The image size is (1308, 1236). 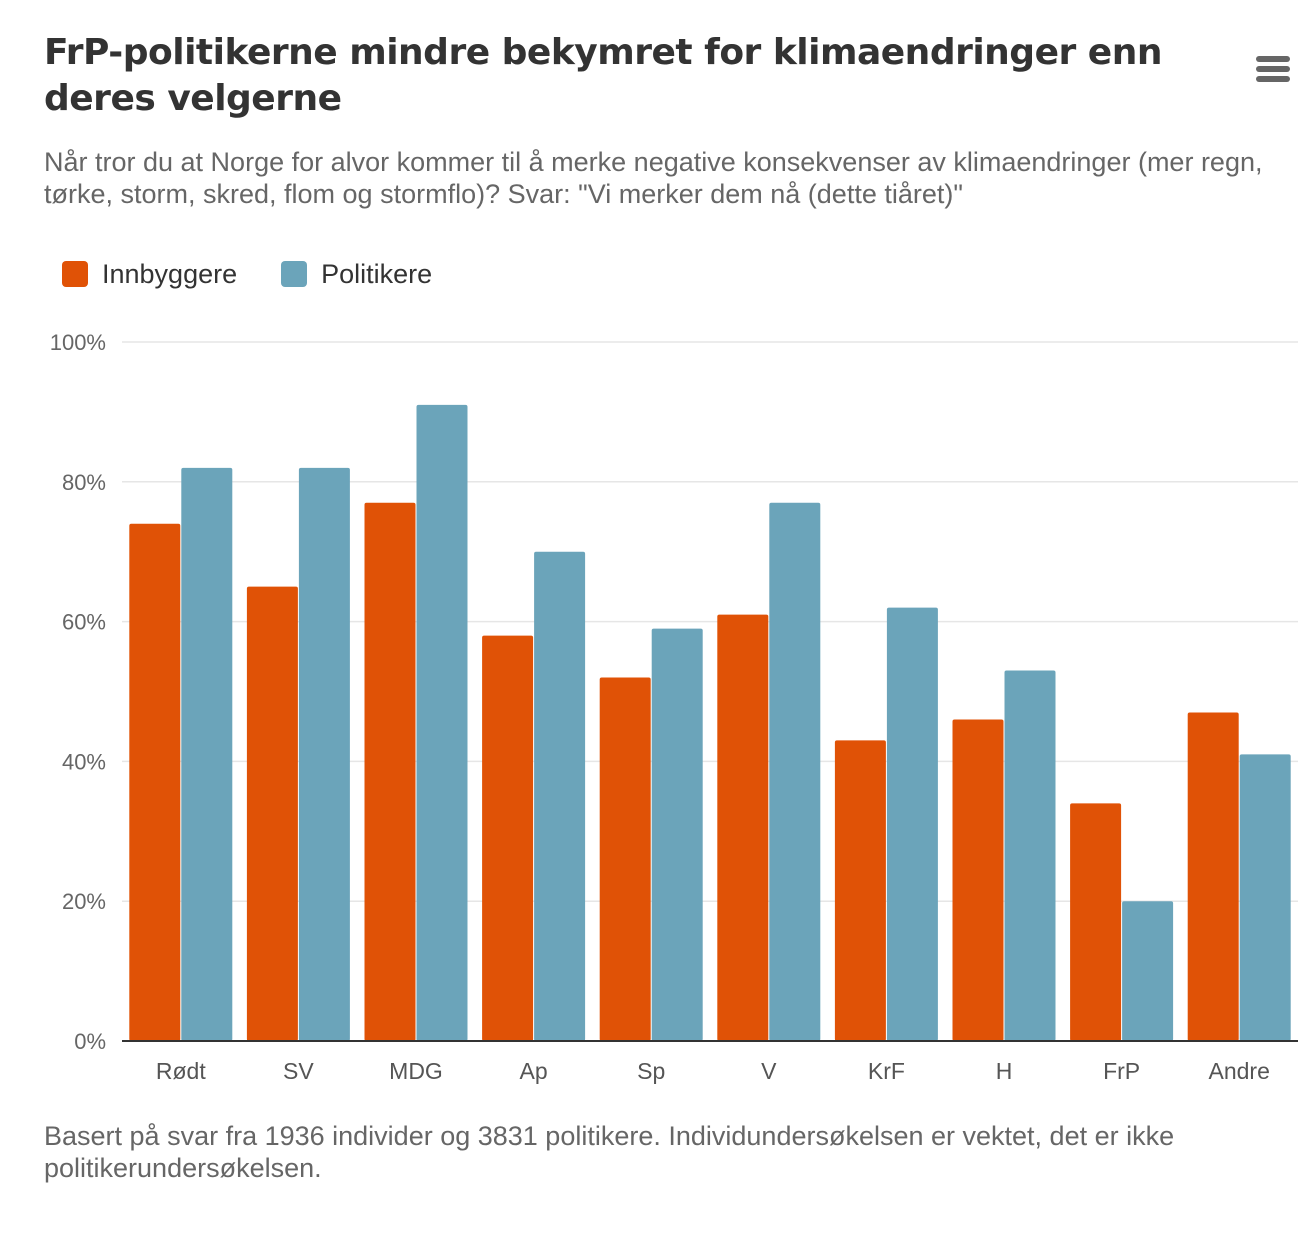 I want to click on bar-politikere-frp: FrP — Politikere: 20%, so click(x=1148, y=971).